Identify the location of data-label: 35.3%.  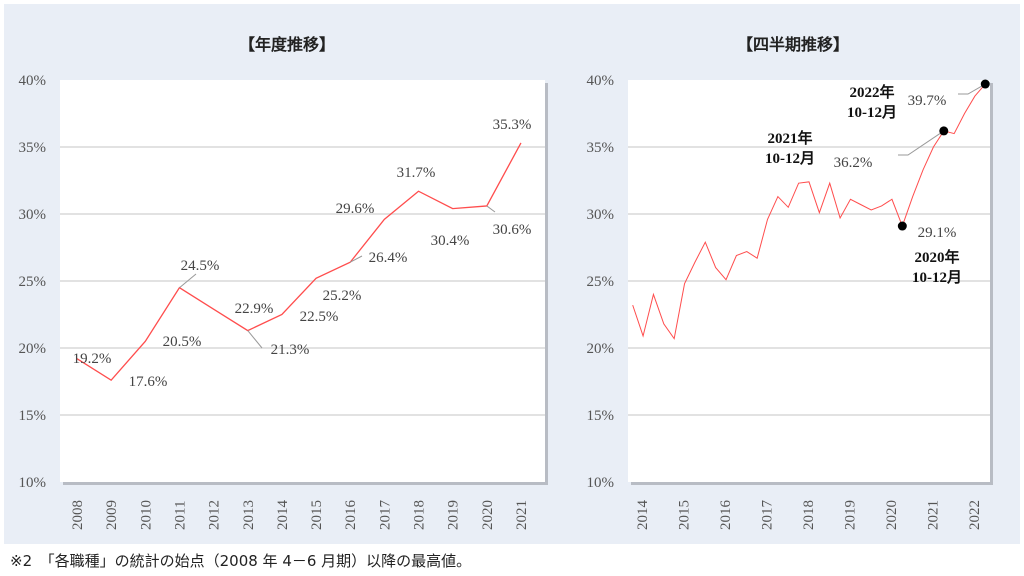
(512, 125).